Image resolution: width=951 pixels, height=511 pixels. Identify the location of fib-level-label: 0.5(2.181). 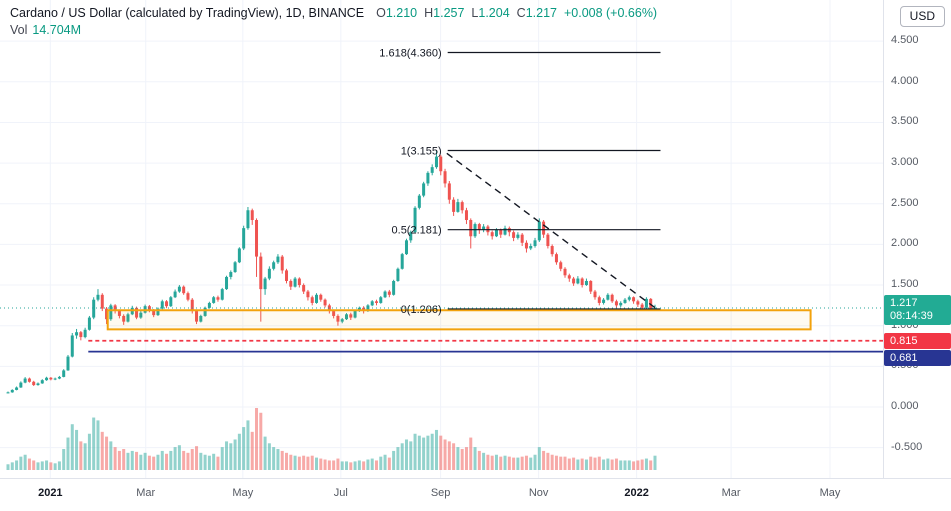
(417, 231).